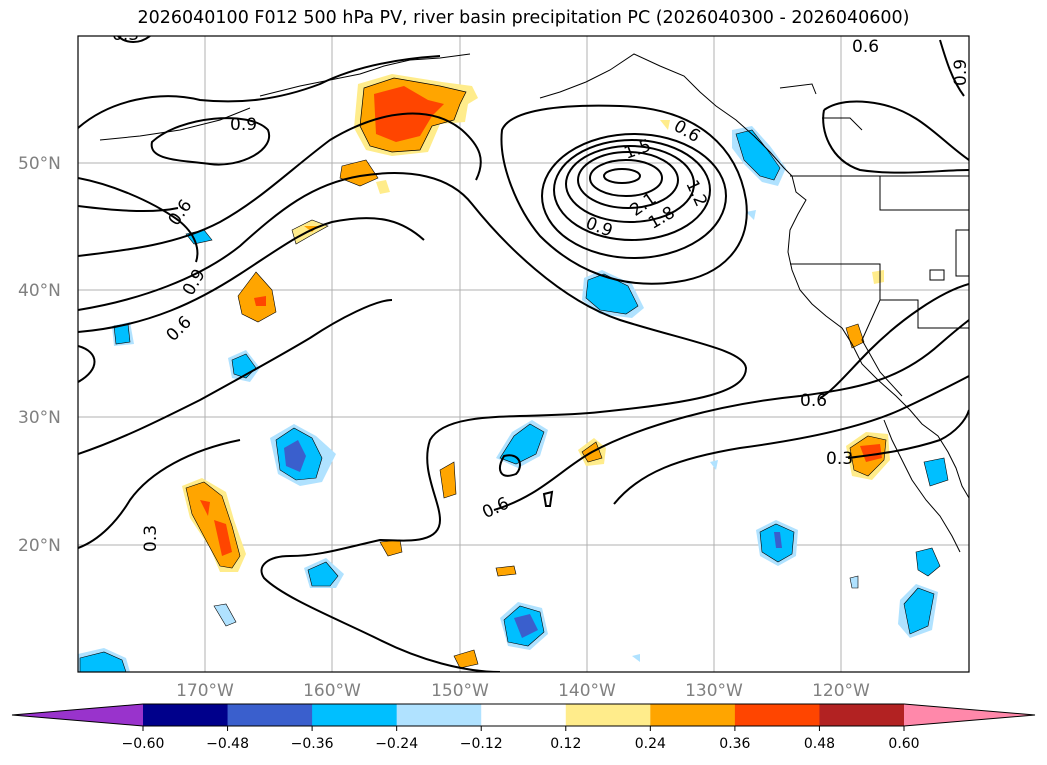  Describe the element at coordinates (39, 546) in the screenshot. I see `lat-label: 20°N` at that location.